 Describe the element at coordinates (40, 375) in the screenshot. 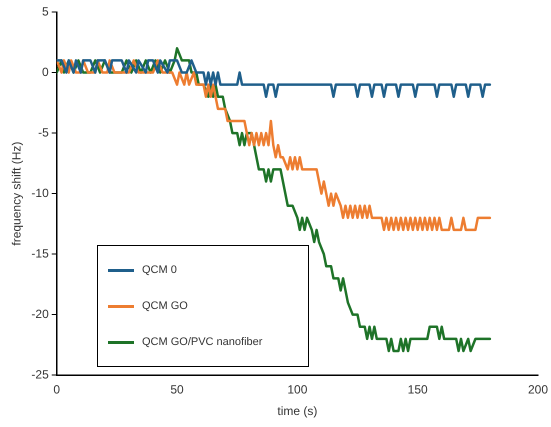

I see `y-tick-label: -25` at that location.